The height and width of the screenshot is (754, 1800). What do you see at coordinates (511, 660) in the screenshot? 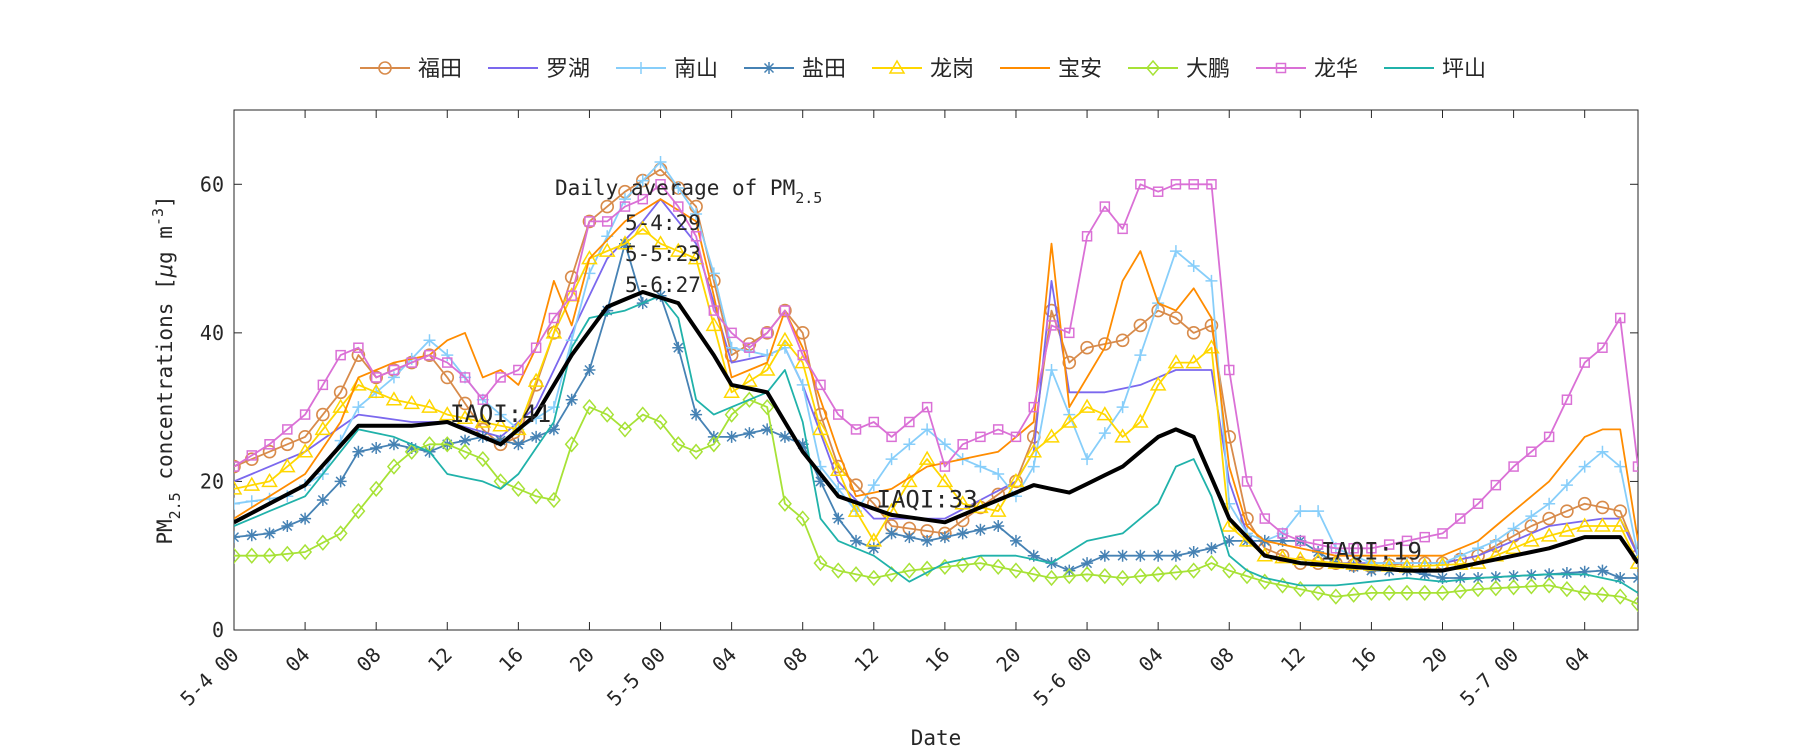
I see `x-tick-label: 16` at bounding box center [511, 660].